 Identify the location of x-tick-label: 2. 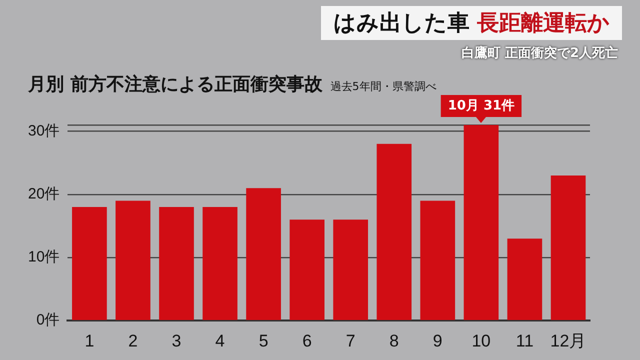
(133, 340).